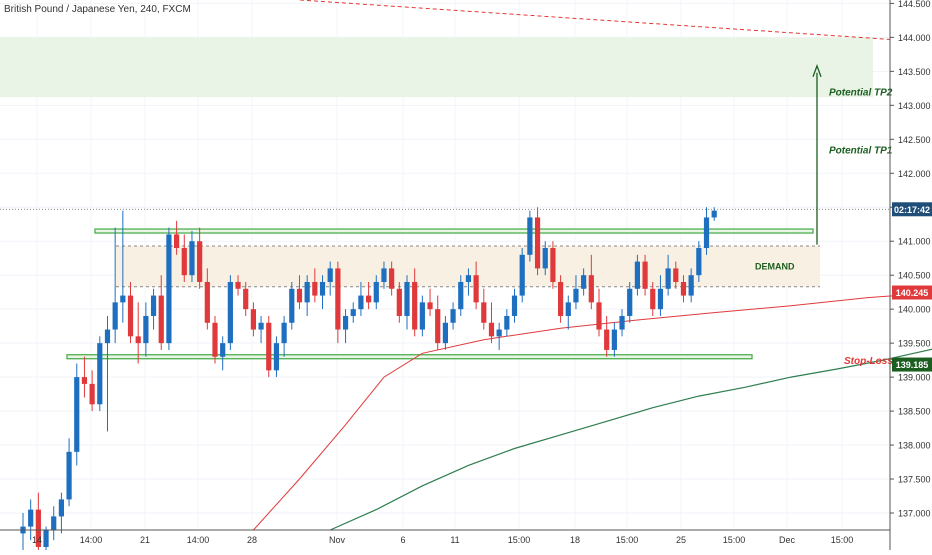 The height and width of the screenshot is (555, 932). I want to click on time-axis-label: 21, so click(145, 540).